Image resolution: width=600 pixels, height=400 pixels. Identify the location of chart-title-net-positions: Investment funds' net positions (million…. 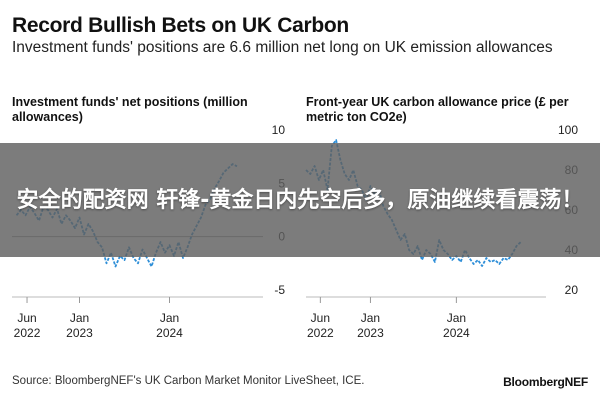
(130, 109).